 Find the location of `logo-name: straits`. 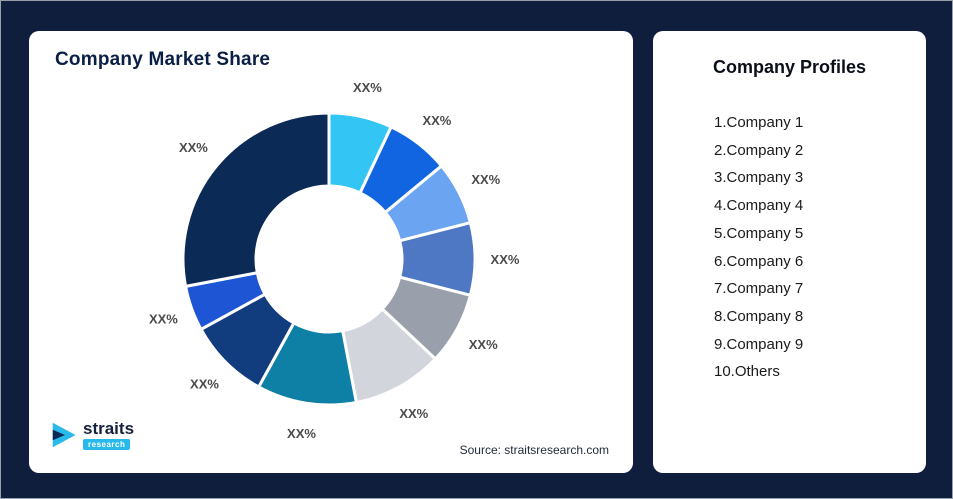

logo-name: straits is located at coordinates (109, 428).